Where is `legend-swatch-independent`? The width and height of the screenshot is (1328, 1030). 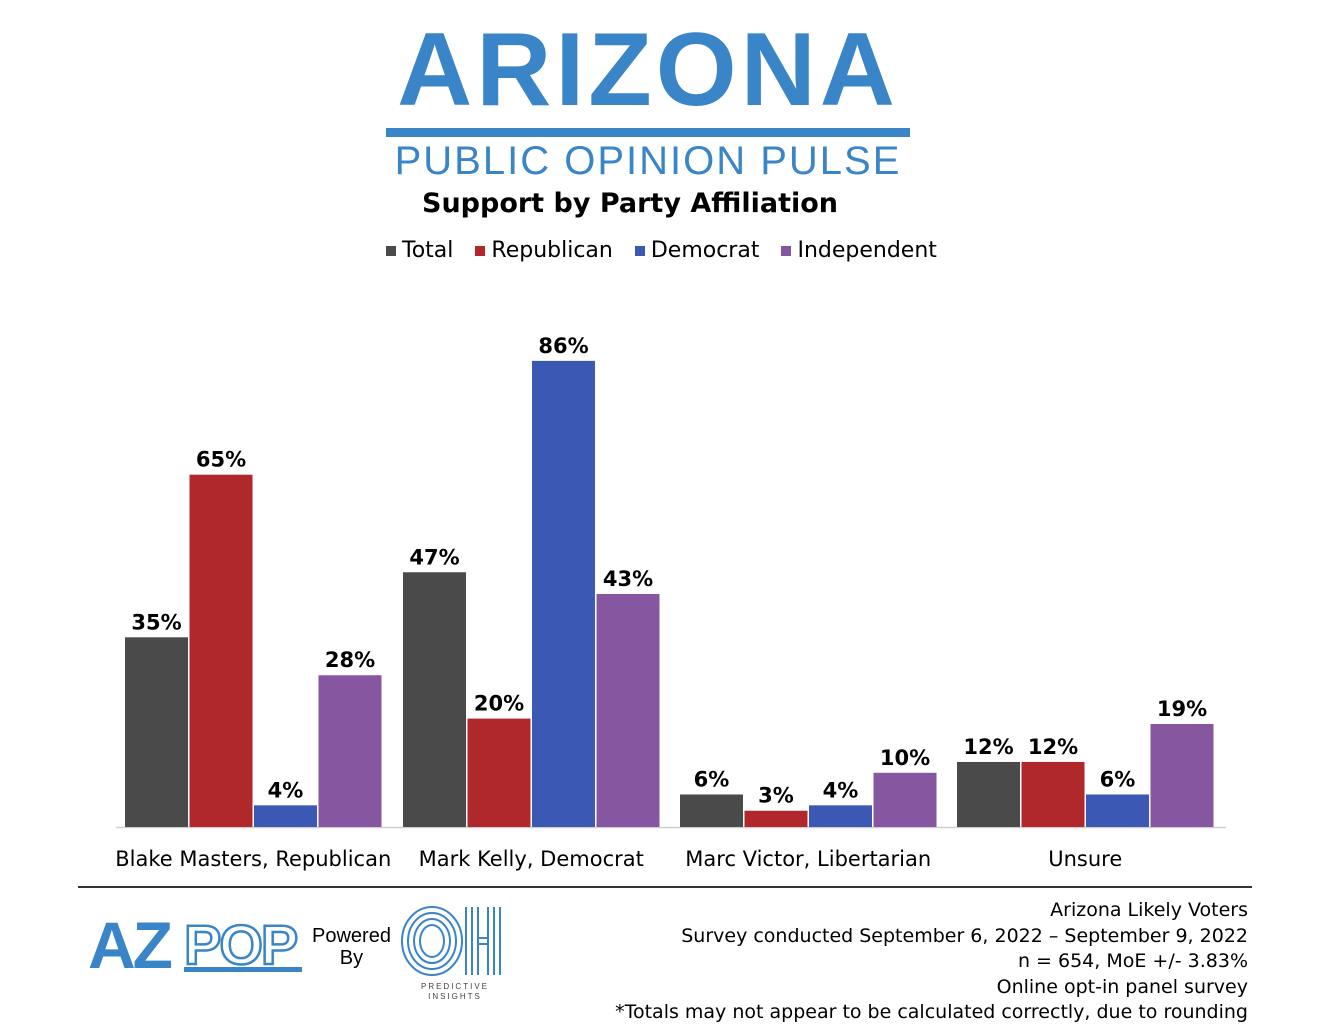 legend-swatch-independent is located at coordinates (786, 250).